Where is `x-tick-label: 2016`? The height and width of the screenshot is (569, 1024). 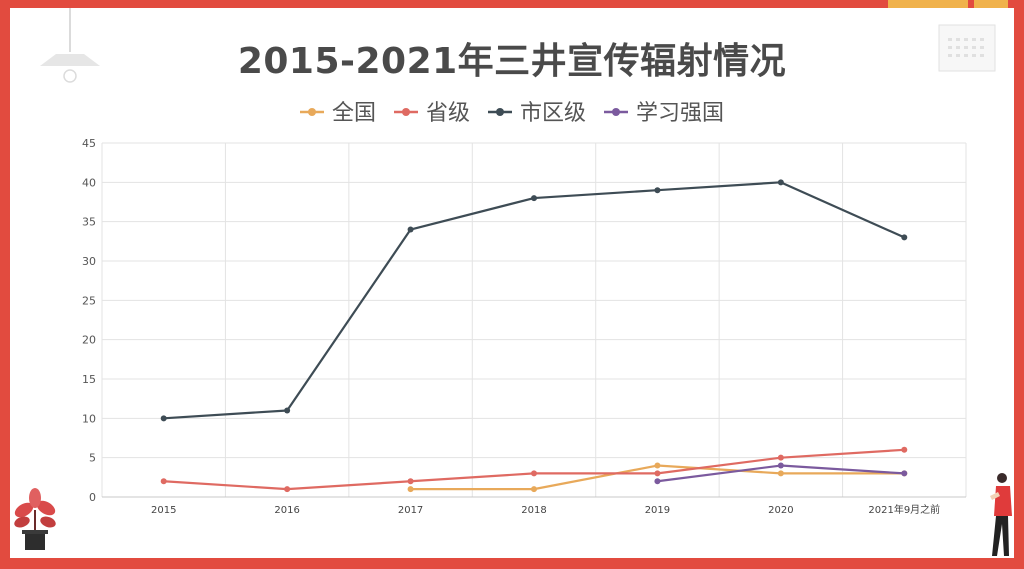
x-tick-label: 2016 is located at coordinates (286, 510).